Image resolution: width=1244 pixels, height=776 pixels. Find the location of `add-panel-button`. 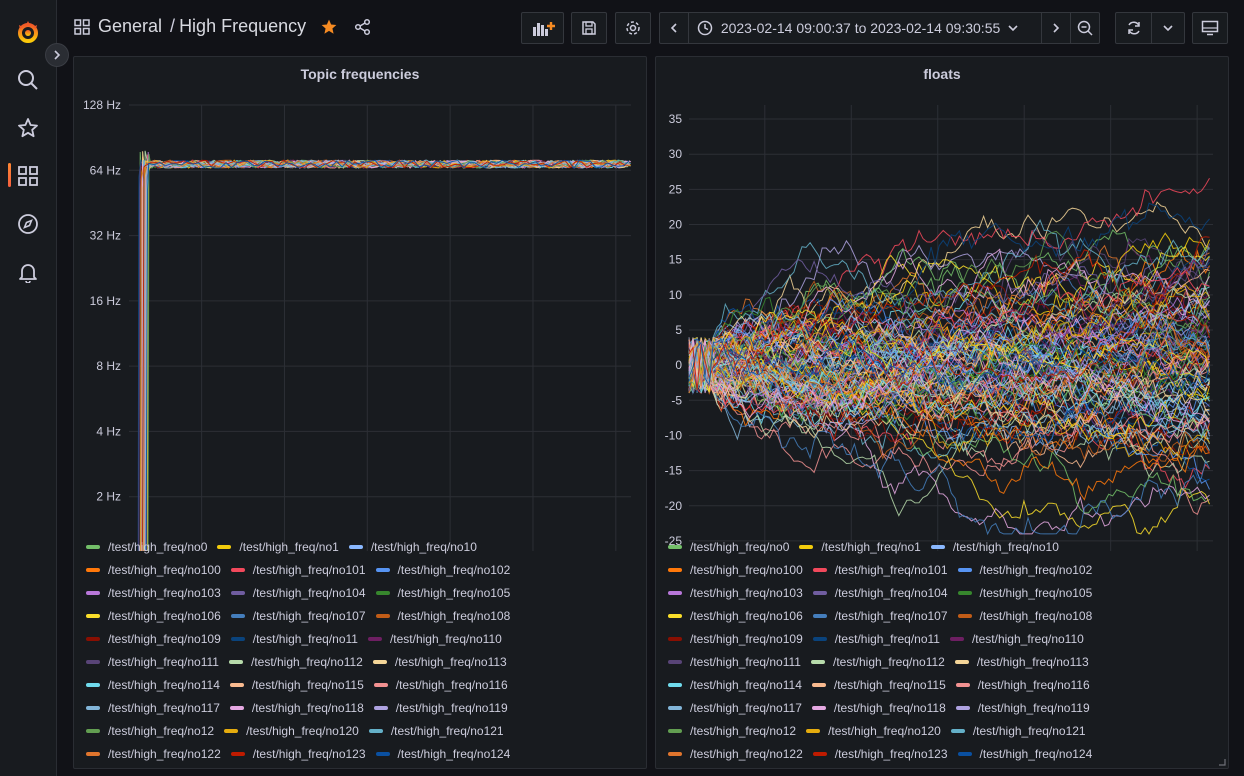

add-panel-button is located at coordinates (542, 28).